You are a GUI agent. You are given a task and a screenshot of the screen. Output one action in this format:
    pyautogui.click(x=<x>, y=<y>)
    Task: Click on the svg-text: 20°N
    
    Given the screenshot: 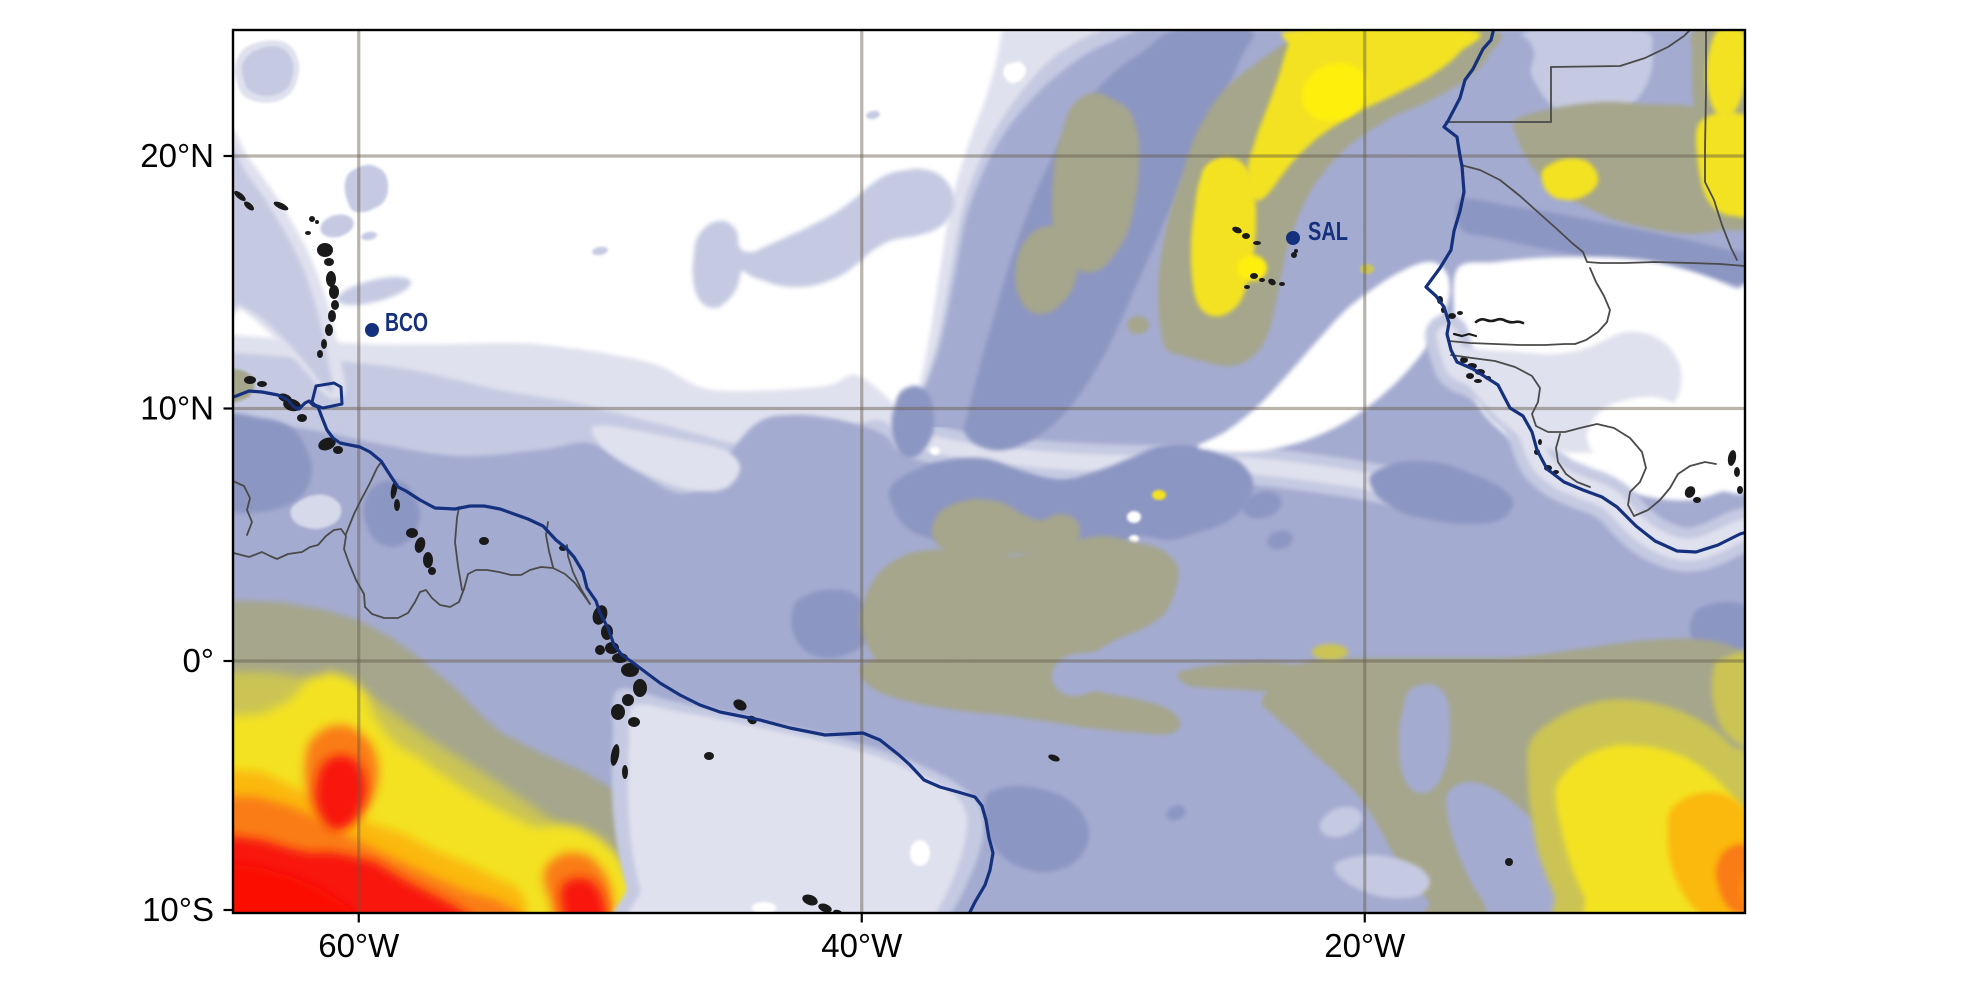 What is the action you would take?
    pyautogui.click(x=177, y=155)
    